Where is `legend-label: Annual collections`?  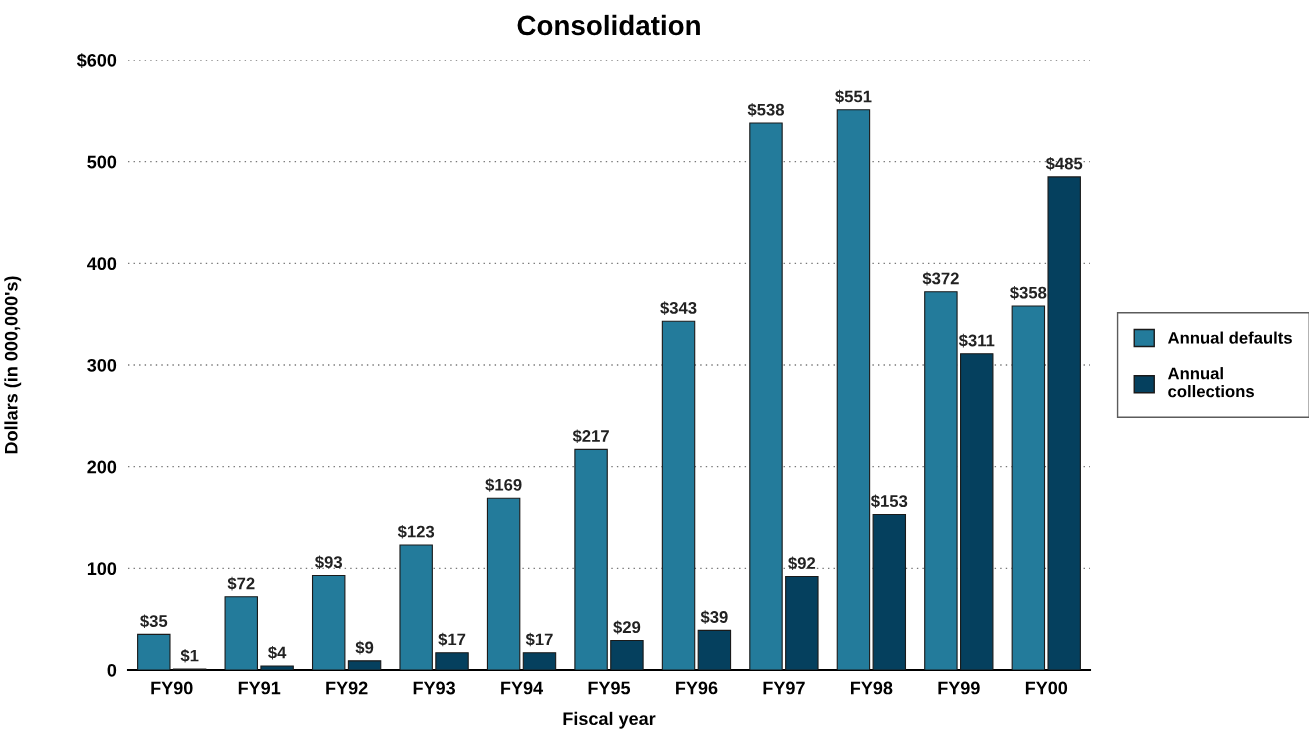
legend-label: Annual collections is located at coordinates (1210, 382).